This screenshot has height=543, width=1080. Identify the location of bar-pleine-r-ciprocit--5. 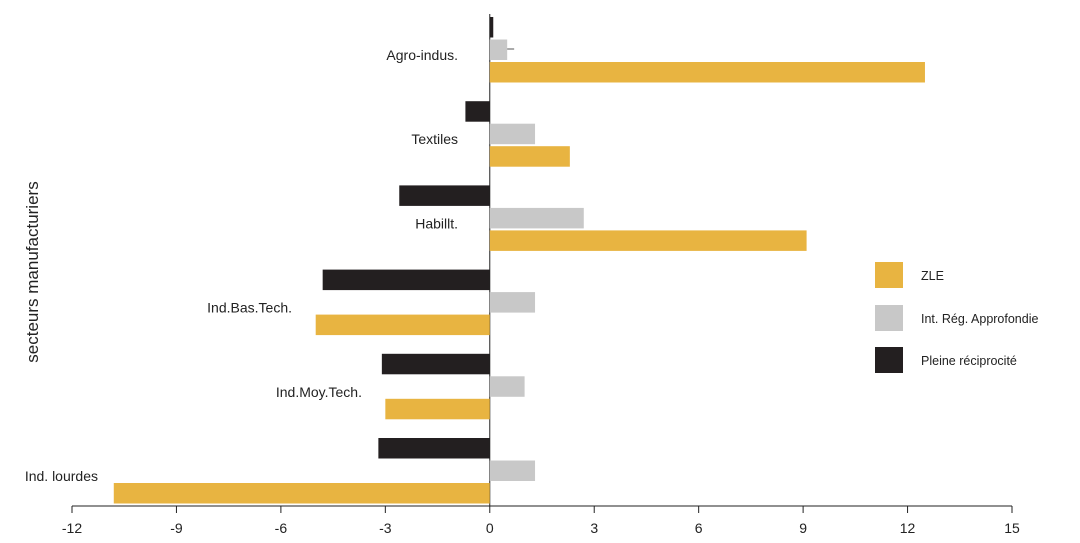
(434, 448).